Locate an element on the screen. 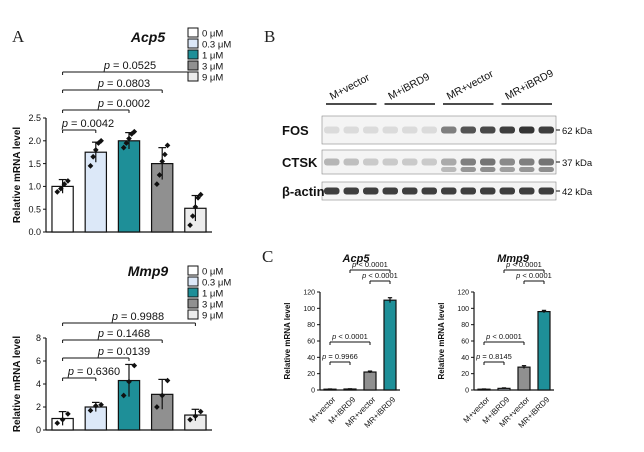 The height and width of the screenshot is (452, 644). blot-row-label: β-actin is located at coordinates (303, 191).